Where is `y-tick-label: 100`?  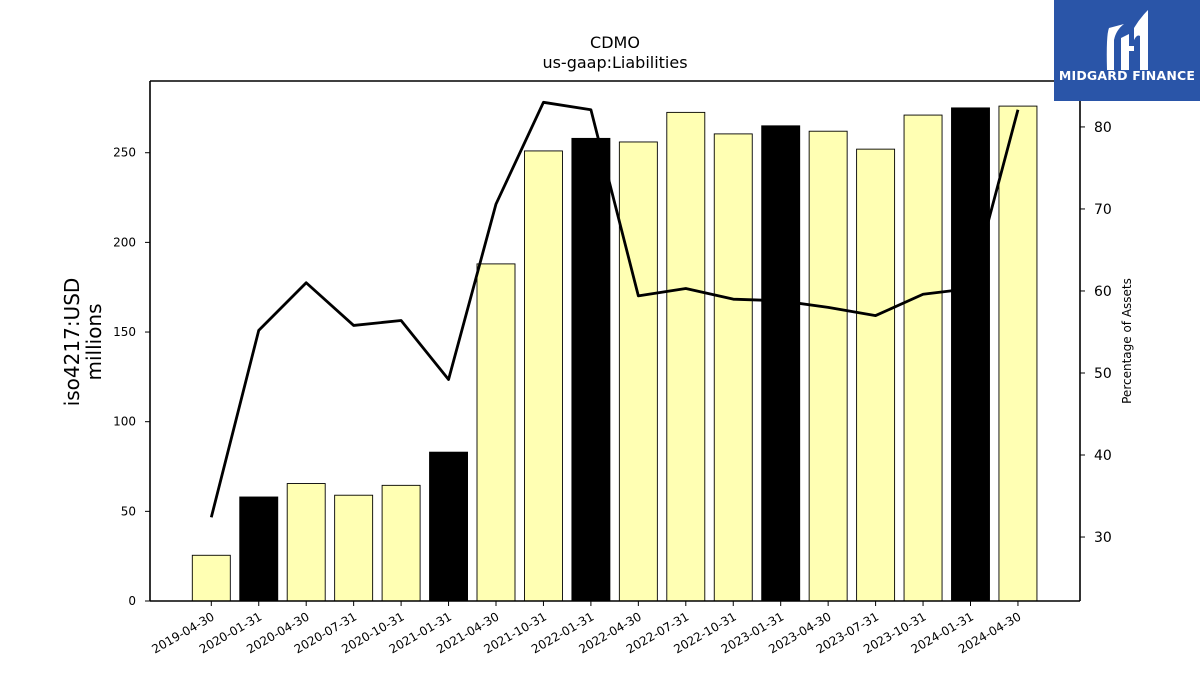
y-tick-label: 100 is located at coordinates (124, 422).